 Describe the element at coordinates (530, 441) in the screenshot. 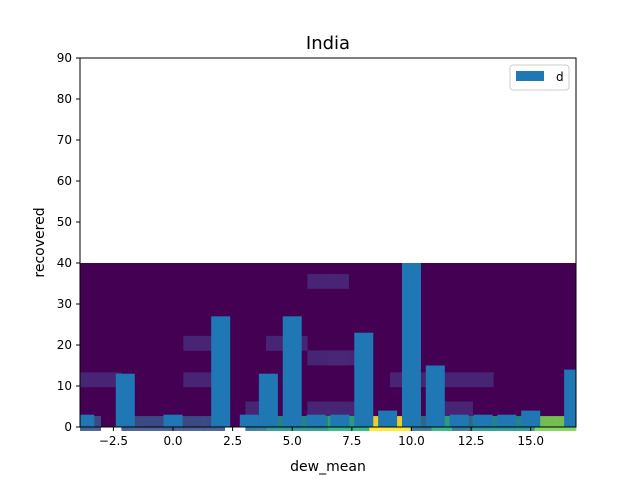

I see `x-tick-label: 15.0` at that location.